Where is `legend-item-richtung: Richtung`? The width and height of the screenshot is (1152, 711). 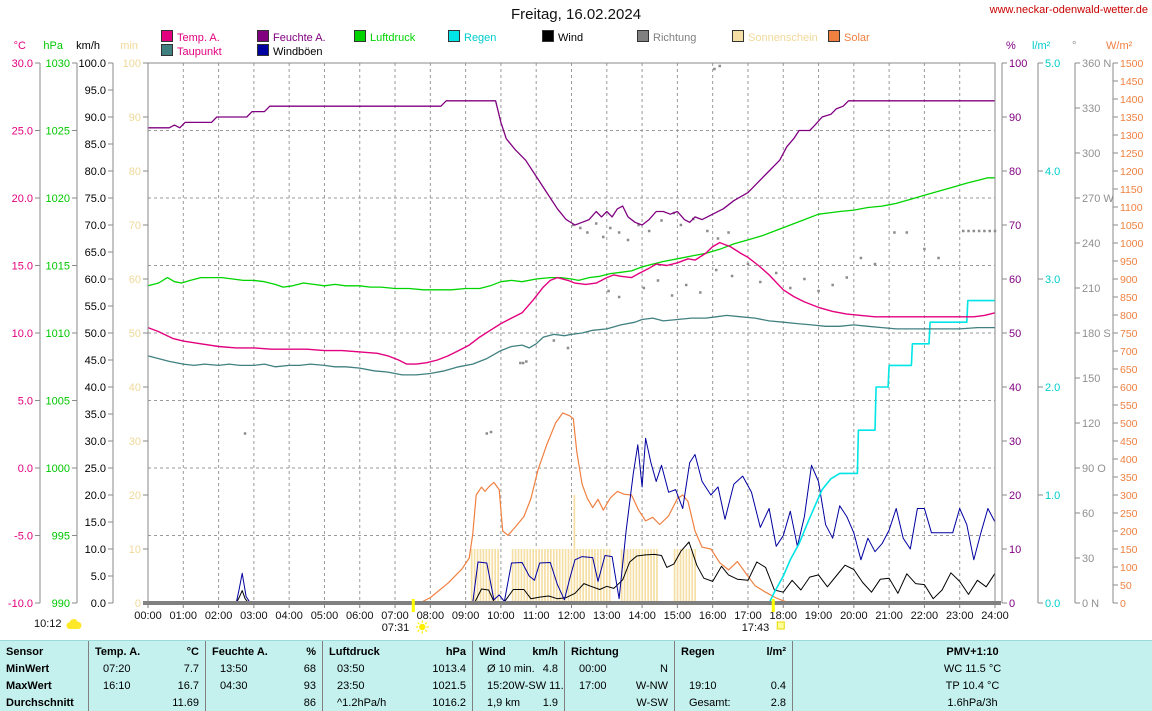
legend-item-richtung: Richtung is located at coordinates (666, 37).